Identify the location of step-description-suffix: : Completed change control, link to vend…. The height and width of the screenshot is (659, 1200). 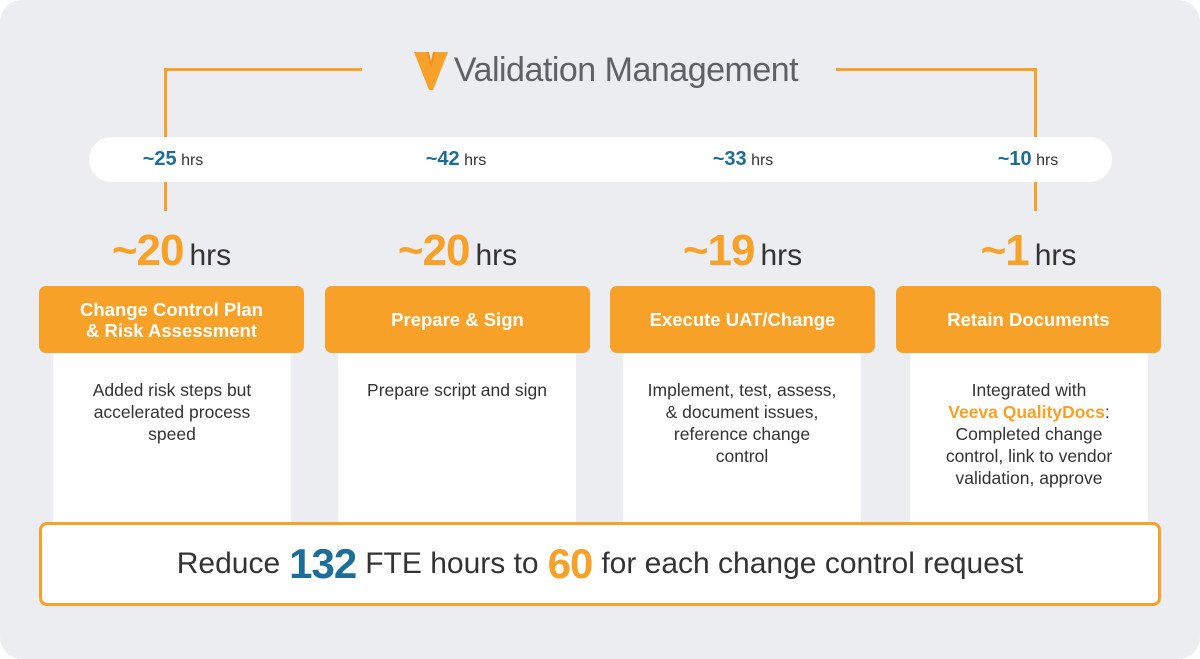
(1029, 445).